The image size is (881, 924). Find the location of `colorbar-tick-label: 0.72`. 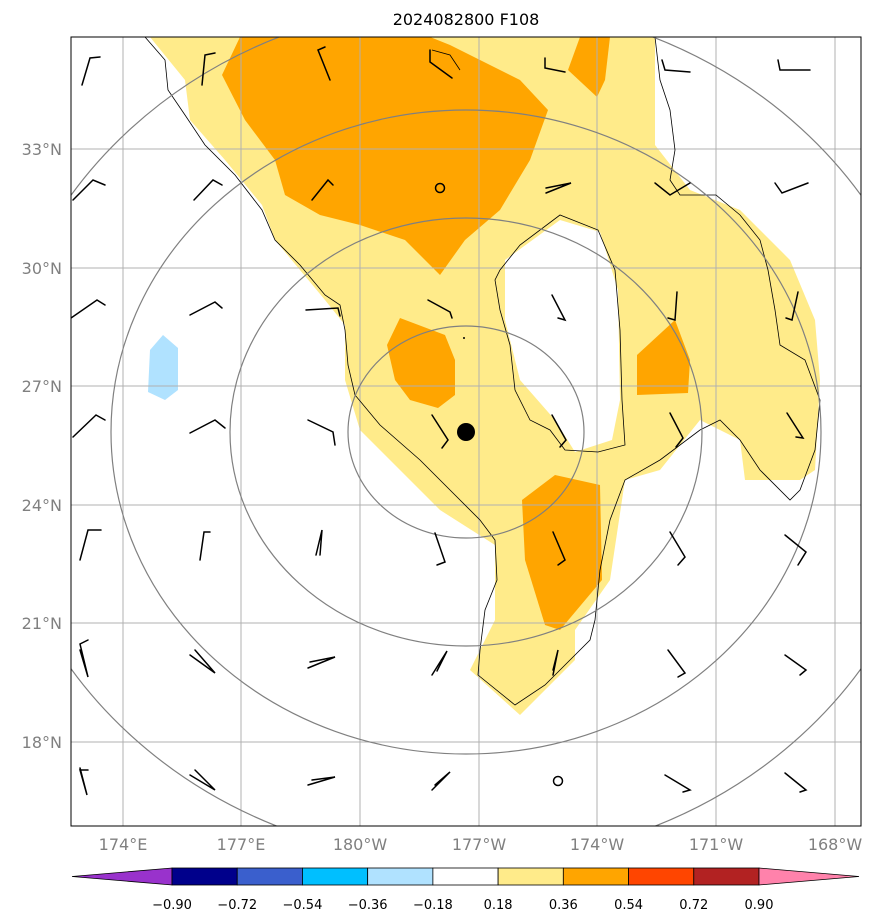

colorbar-tick-label: 0.72 is located at coordinates (693, 905).